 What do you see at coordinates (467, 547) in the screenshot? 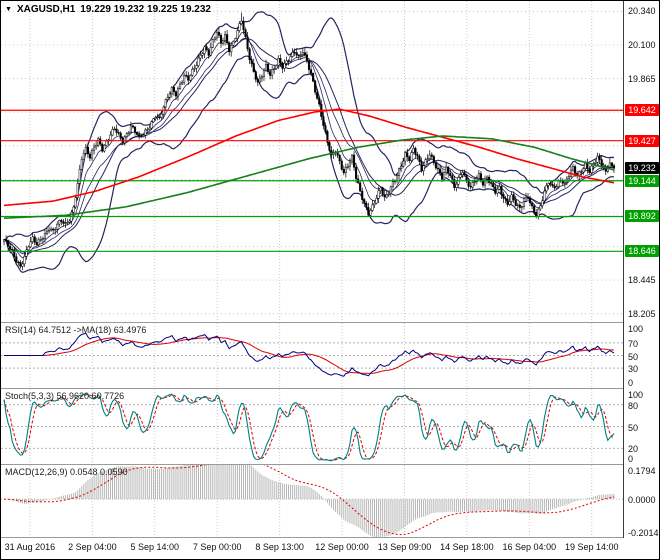
I see `time-axis-label: 14 Sep 18:00` at bounding box center [467, 547].